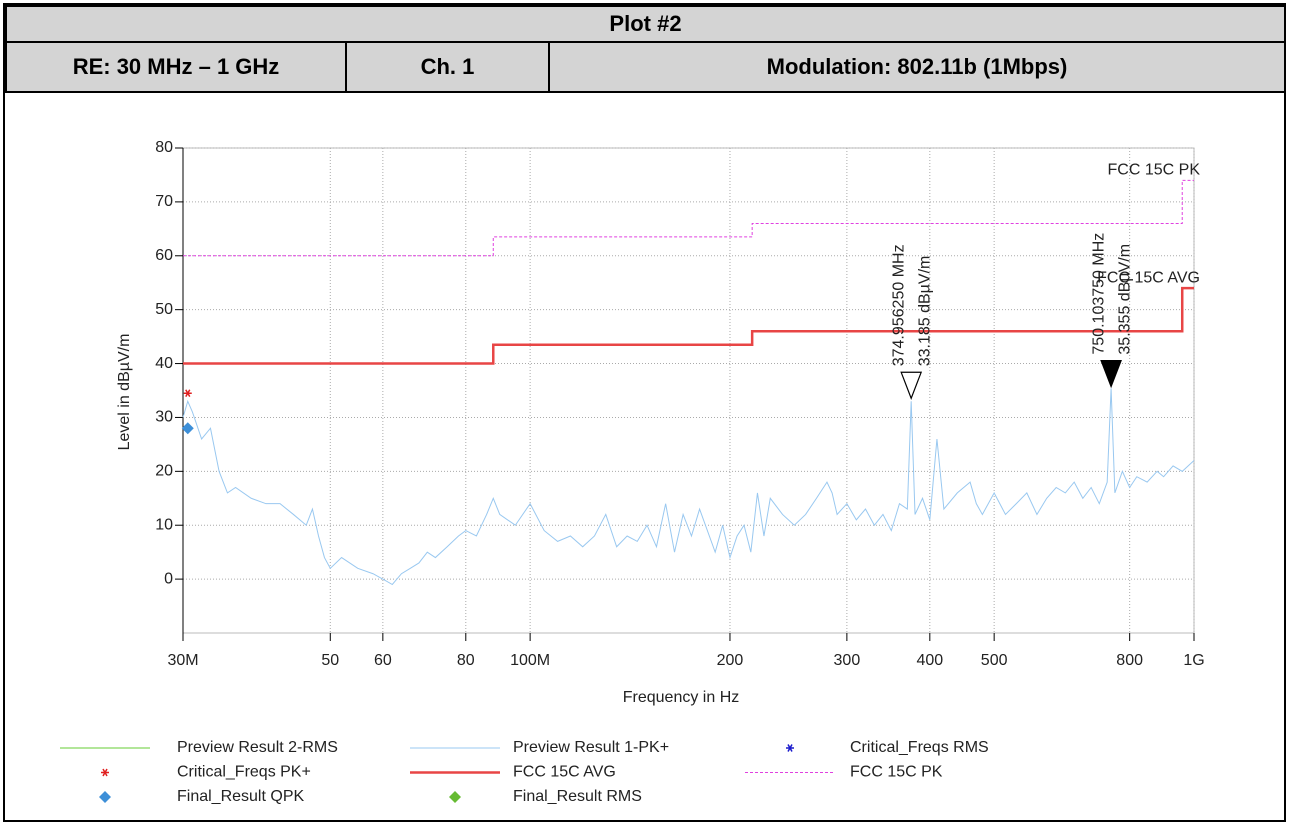 This screenshot has width=1291, height=827. Describe the element at coordinates (176, 67) in the screenshot. I see `range-cell: RE: 30 MHz – 1 GHz` at that location.